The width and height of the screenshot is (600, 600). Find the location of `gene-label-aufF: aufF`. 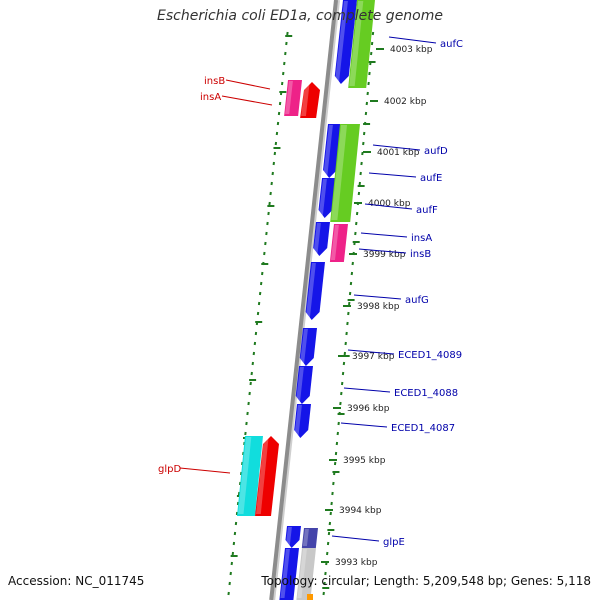

gene-label-aufF: aufF is located at coordinates (427, 210).